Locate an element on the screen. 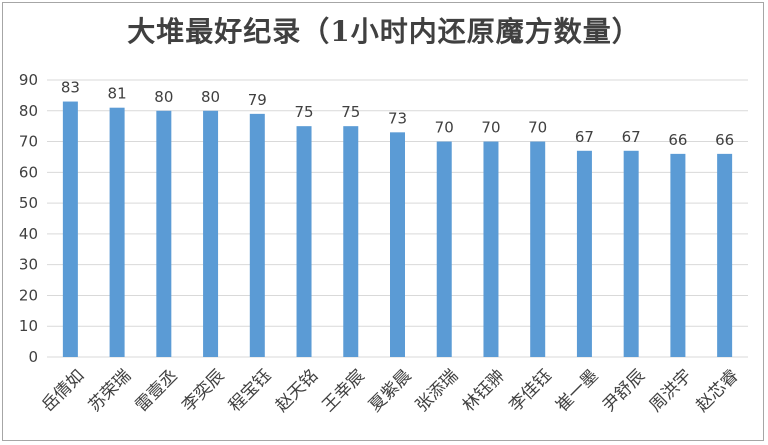  category-label: 李佳钰 is located at coordinates (531, 391).